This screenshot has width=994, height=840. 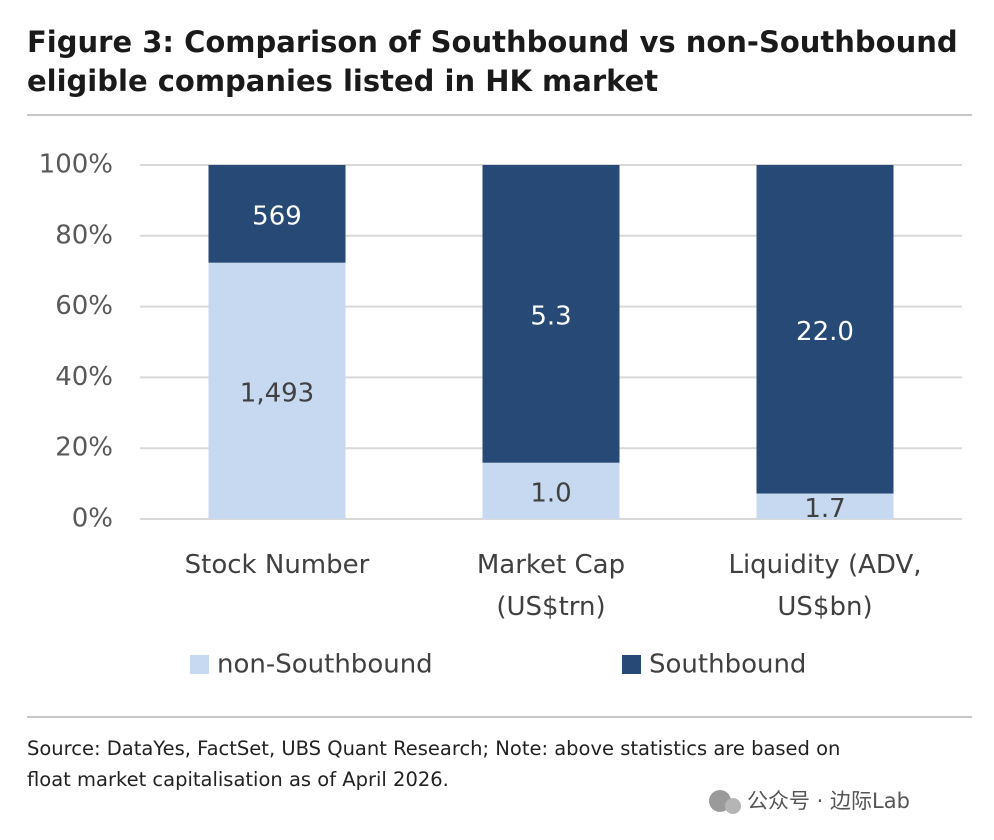 I want to click on data-label: 1.0, so click(x=550, y=493).